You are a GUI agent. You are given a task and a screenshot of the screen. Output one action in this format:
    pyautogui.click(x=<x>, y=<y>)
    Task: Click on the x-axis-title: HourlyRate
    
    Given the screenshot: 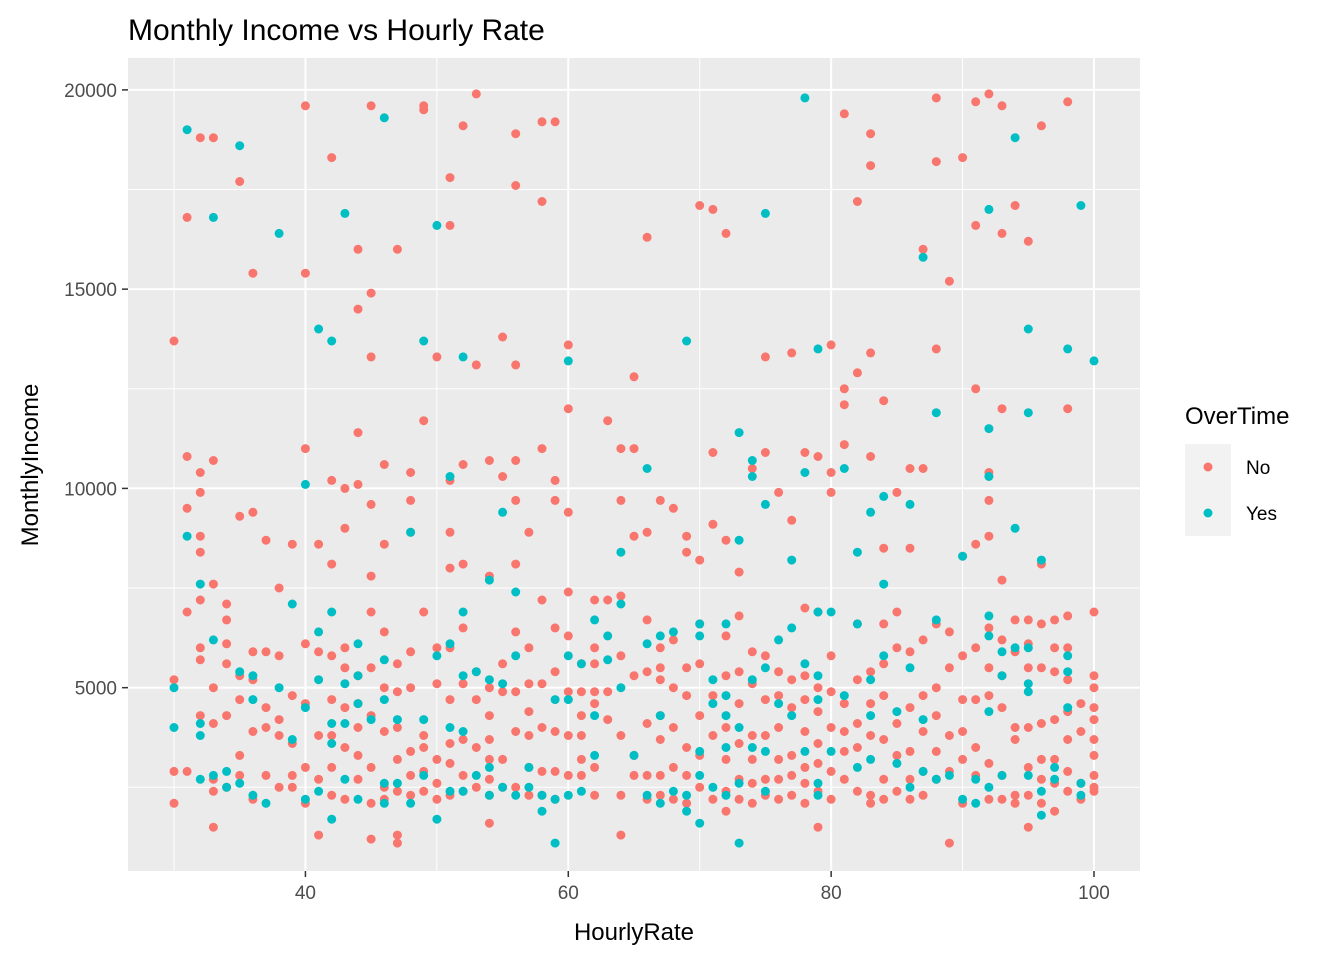 What is the action you would take?
    pyautogui.click(x=634, y=932)
    